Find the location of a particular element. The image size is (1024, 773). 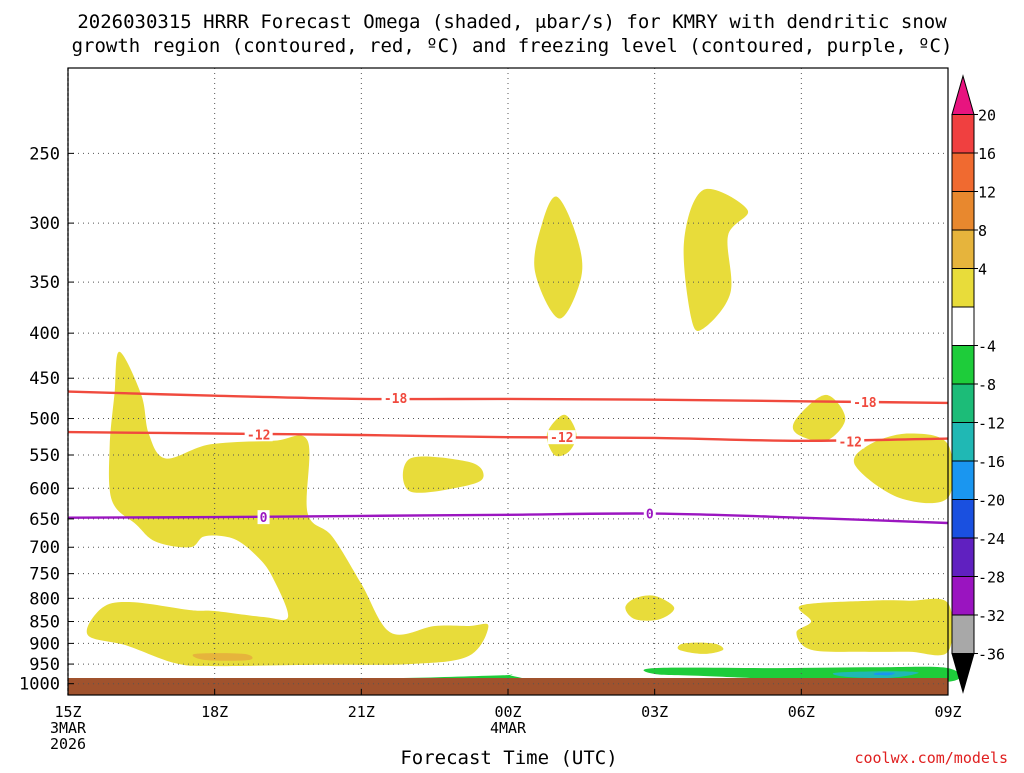

y-tick-label-750: 750 is located at coordinates (44, 575).